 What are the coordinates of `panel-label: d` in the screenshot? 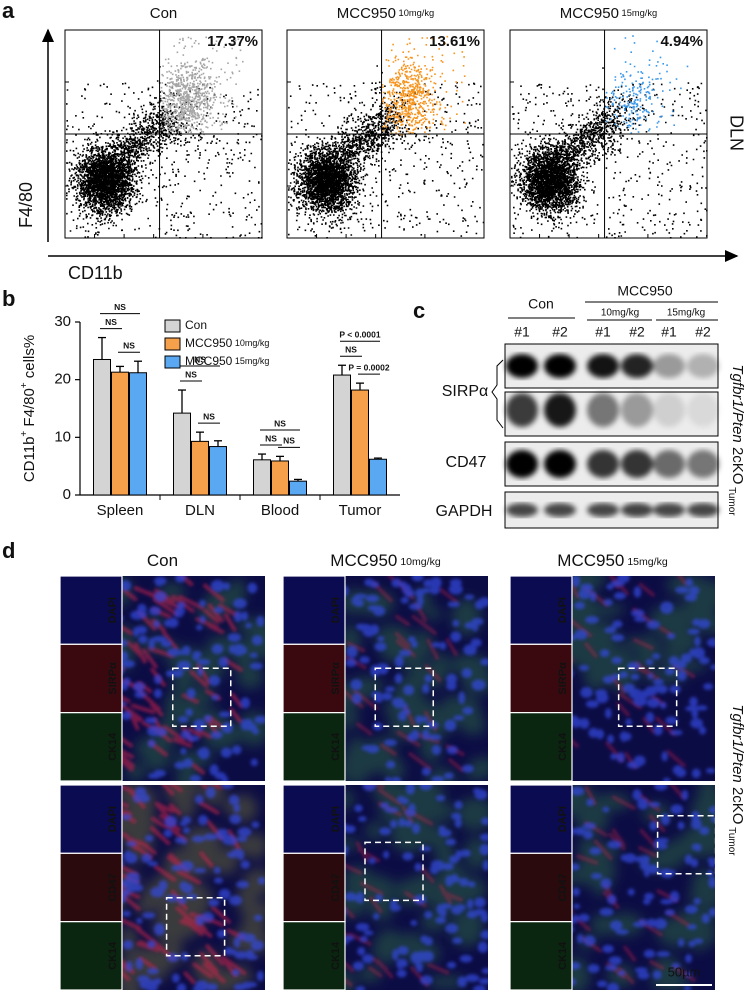 It's located at (8, 550).